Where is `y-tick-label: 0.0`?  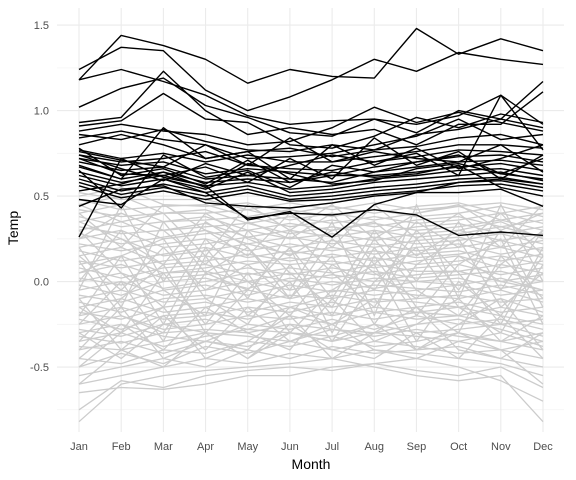 y-tick-label: 0.0 is located at coordinates (41, 283).